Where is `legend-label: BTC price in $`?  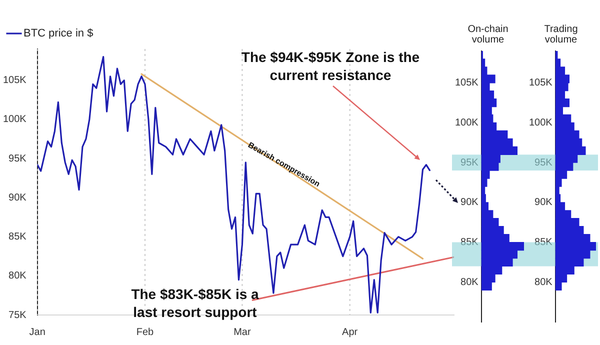
legend-label: BTC price in $ is located at coordinates (59, 34).